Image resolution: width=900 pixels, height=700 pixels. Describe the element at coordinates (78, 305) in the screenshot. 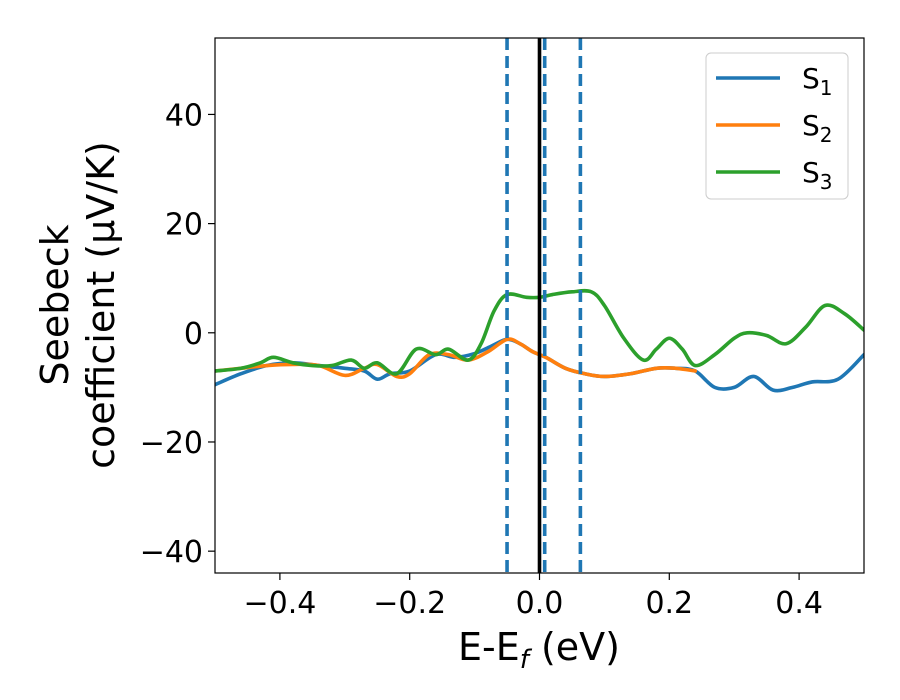

I see `y-axis-label: Seebeck coefficient (μV/K)` at that location.